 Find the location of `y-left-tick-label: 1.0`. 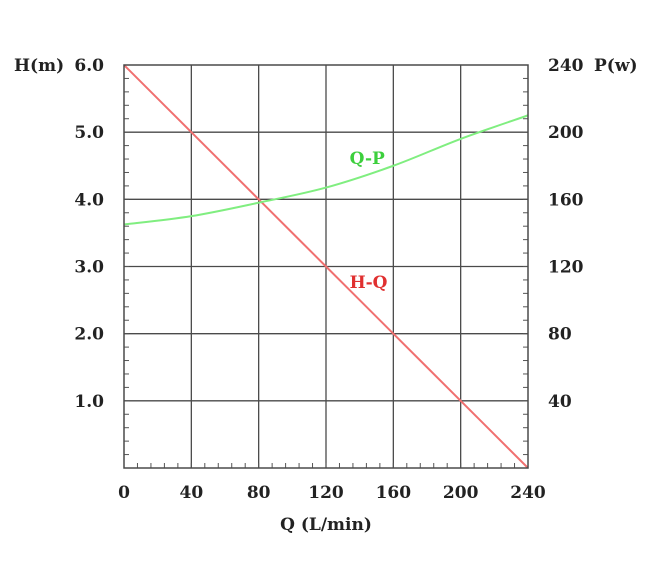

y-left-tick-label: 1.0 is located at coordinates (89, 402).